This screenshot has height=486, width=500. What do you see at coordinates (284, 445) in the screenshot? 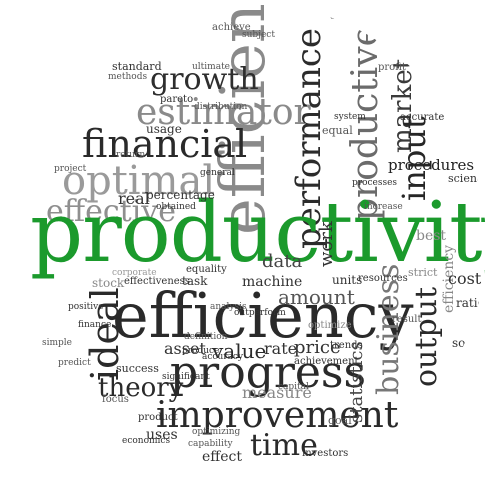
I see `word-time: time` at bounding box center [284, 445].